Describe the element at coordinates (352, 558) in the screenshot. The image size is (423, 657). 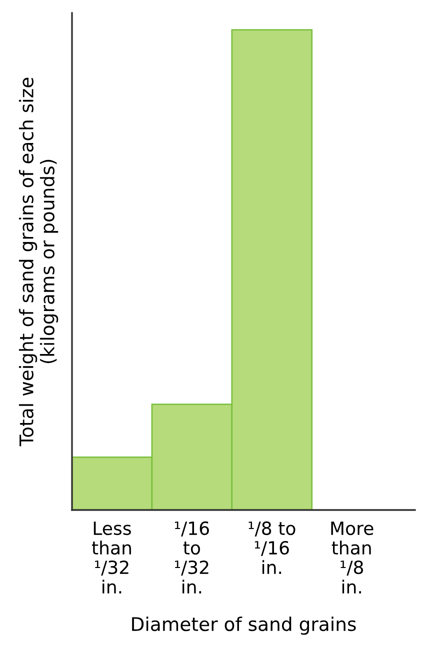
I see `x-tick-label: More than ¹/8 in.` at that location.